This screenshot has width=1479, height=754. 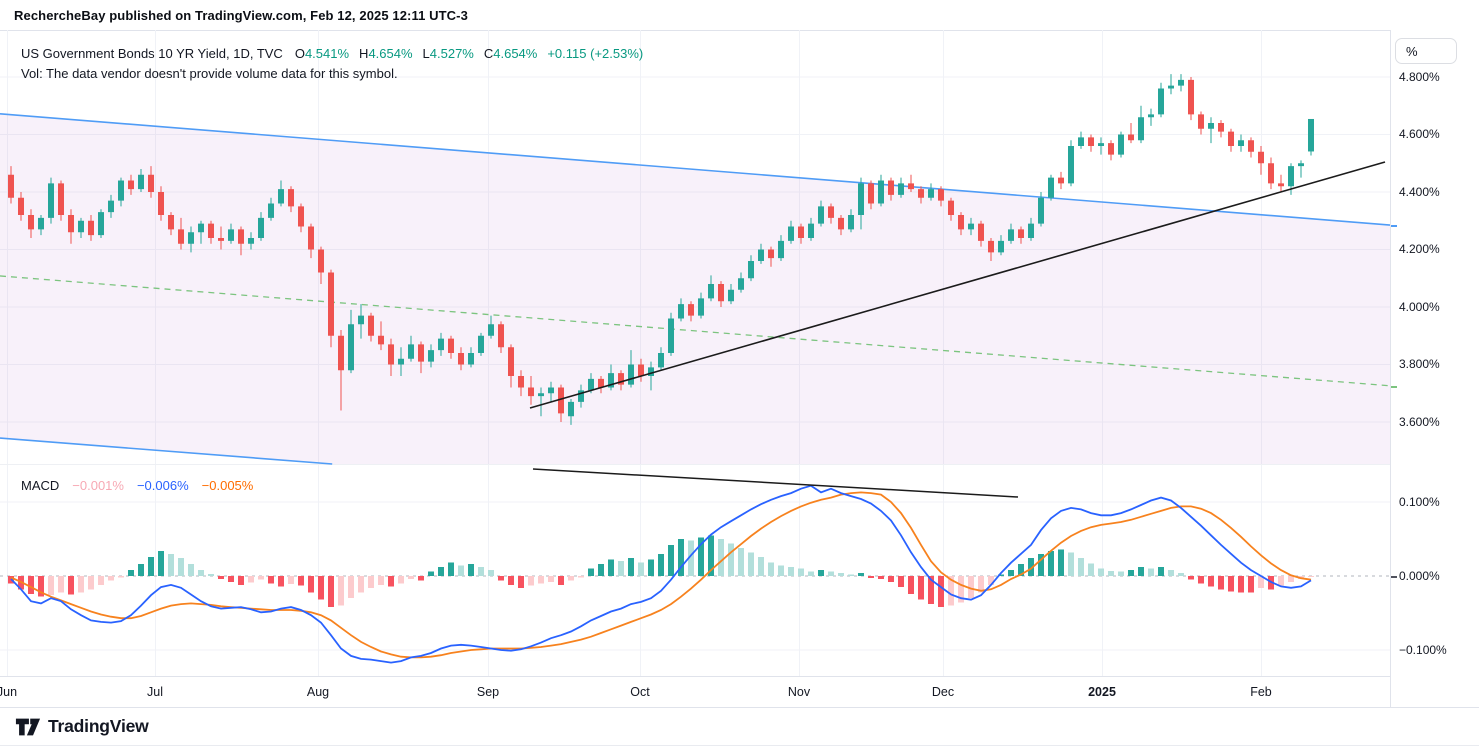 What do you see at coordinates (1419, 249) in the screenshot?
I see `price-tick-label: 4.200%` at bounding box center [1419, 249].